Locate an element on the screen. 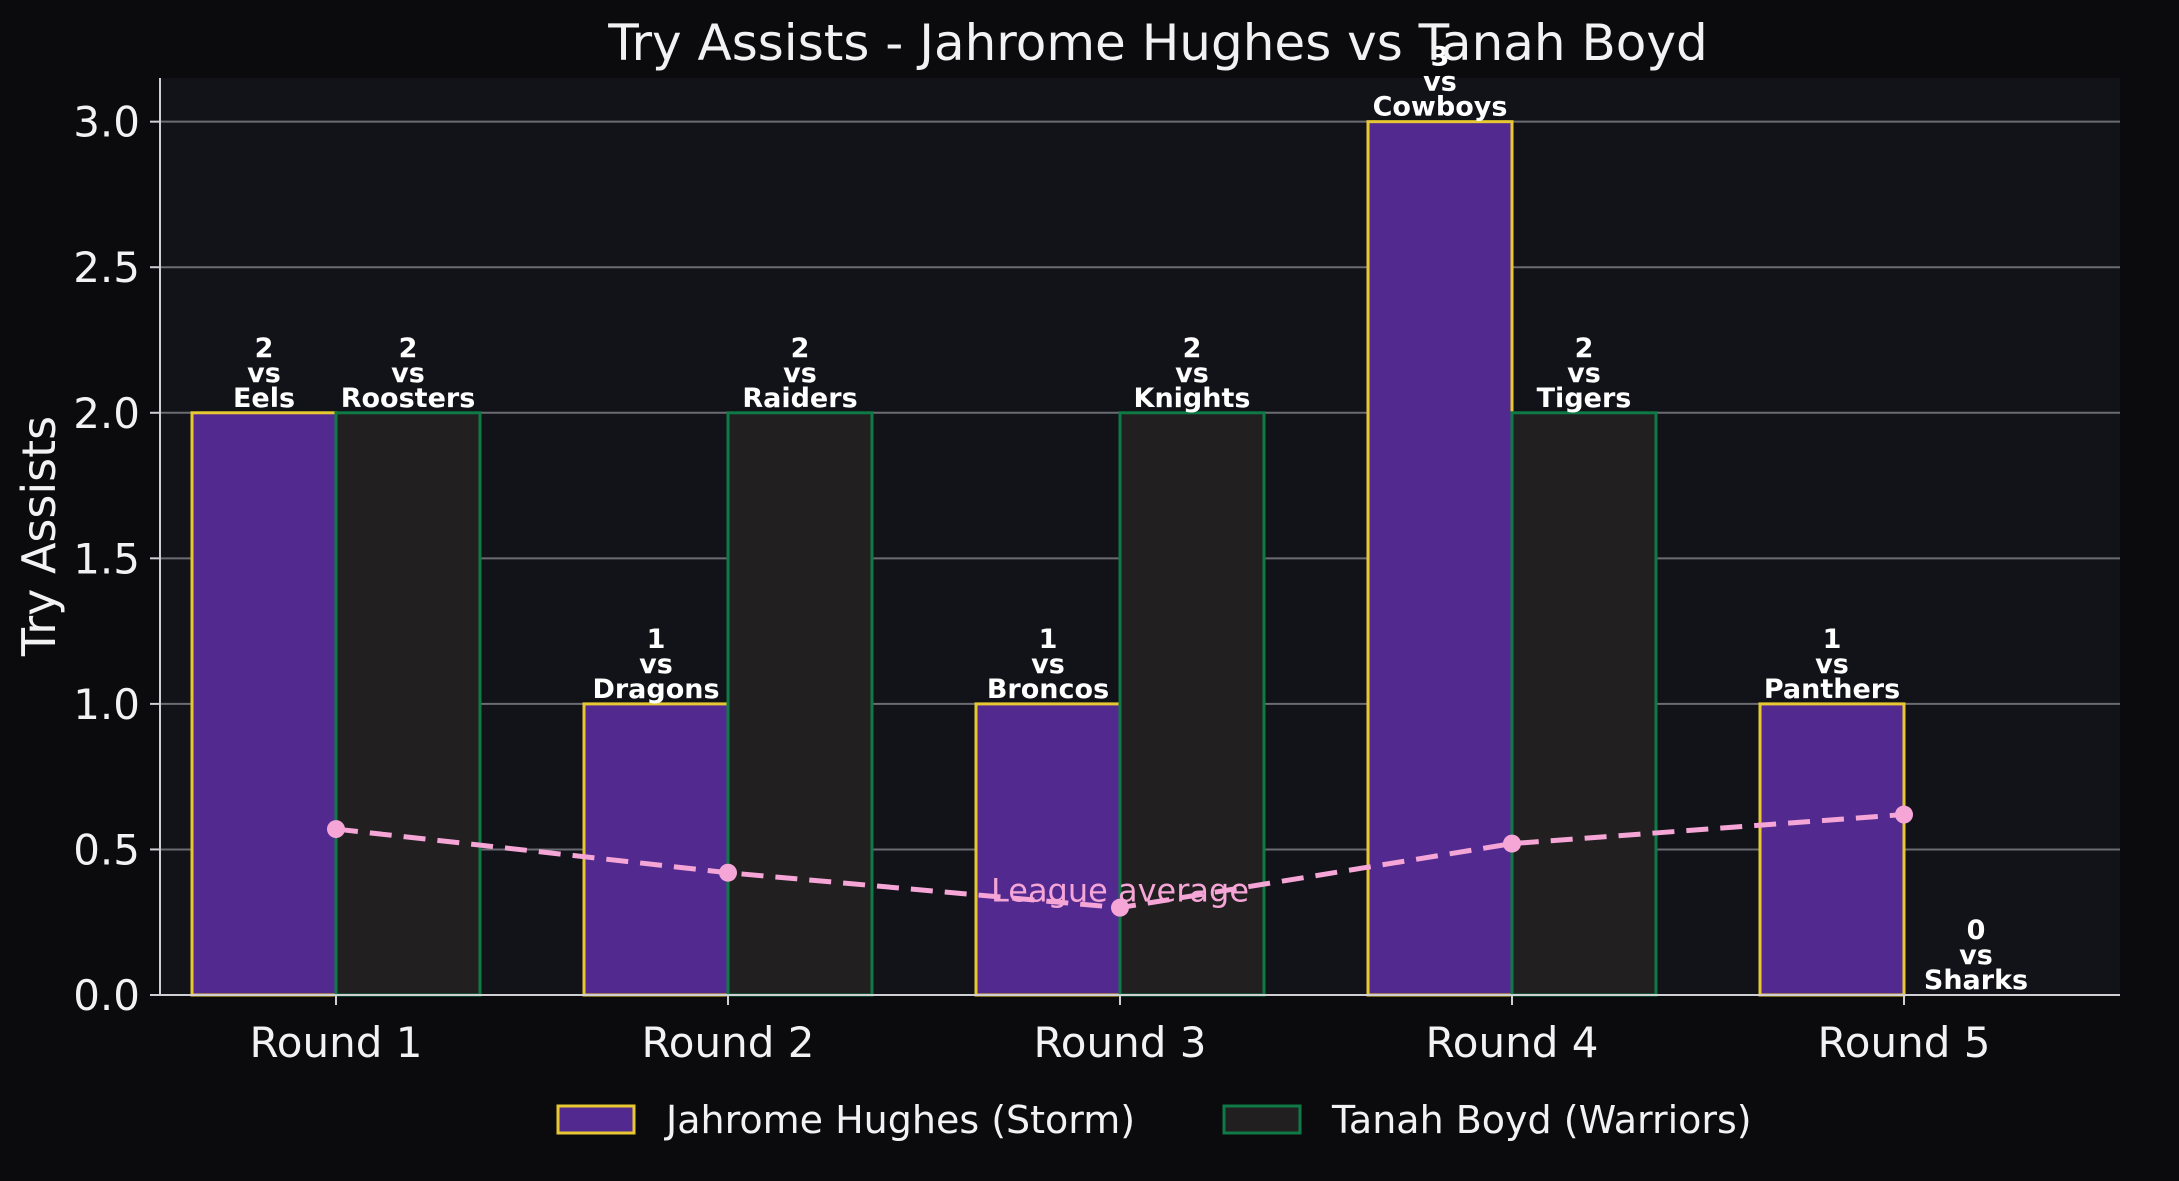 The image size is (2179, 1181). y-tick-label: 2.0 is located at coordinates (106, 413).